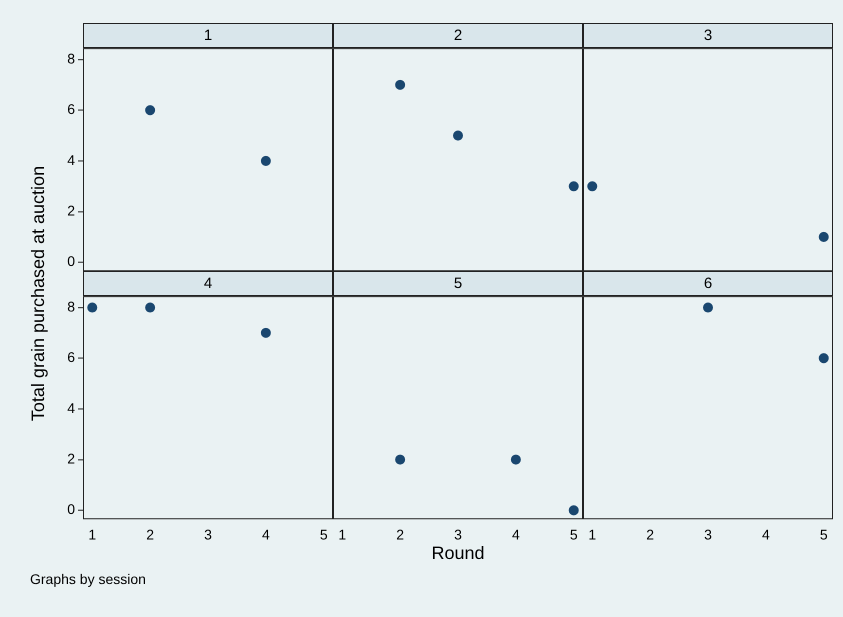 The image size is (843, 617). I want to click on y-axis-title: Total grain purchased at auction, so click(38, 294).